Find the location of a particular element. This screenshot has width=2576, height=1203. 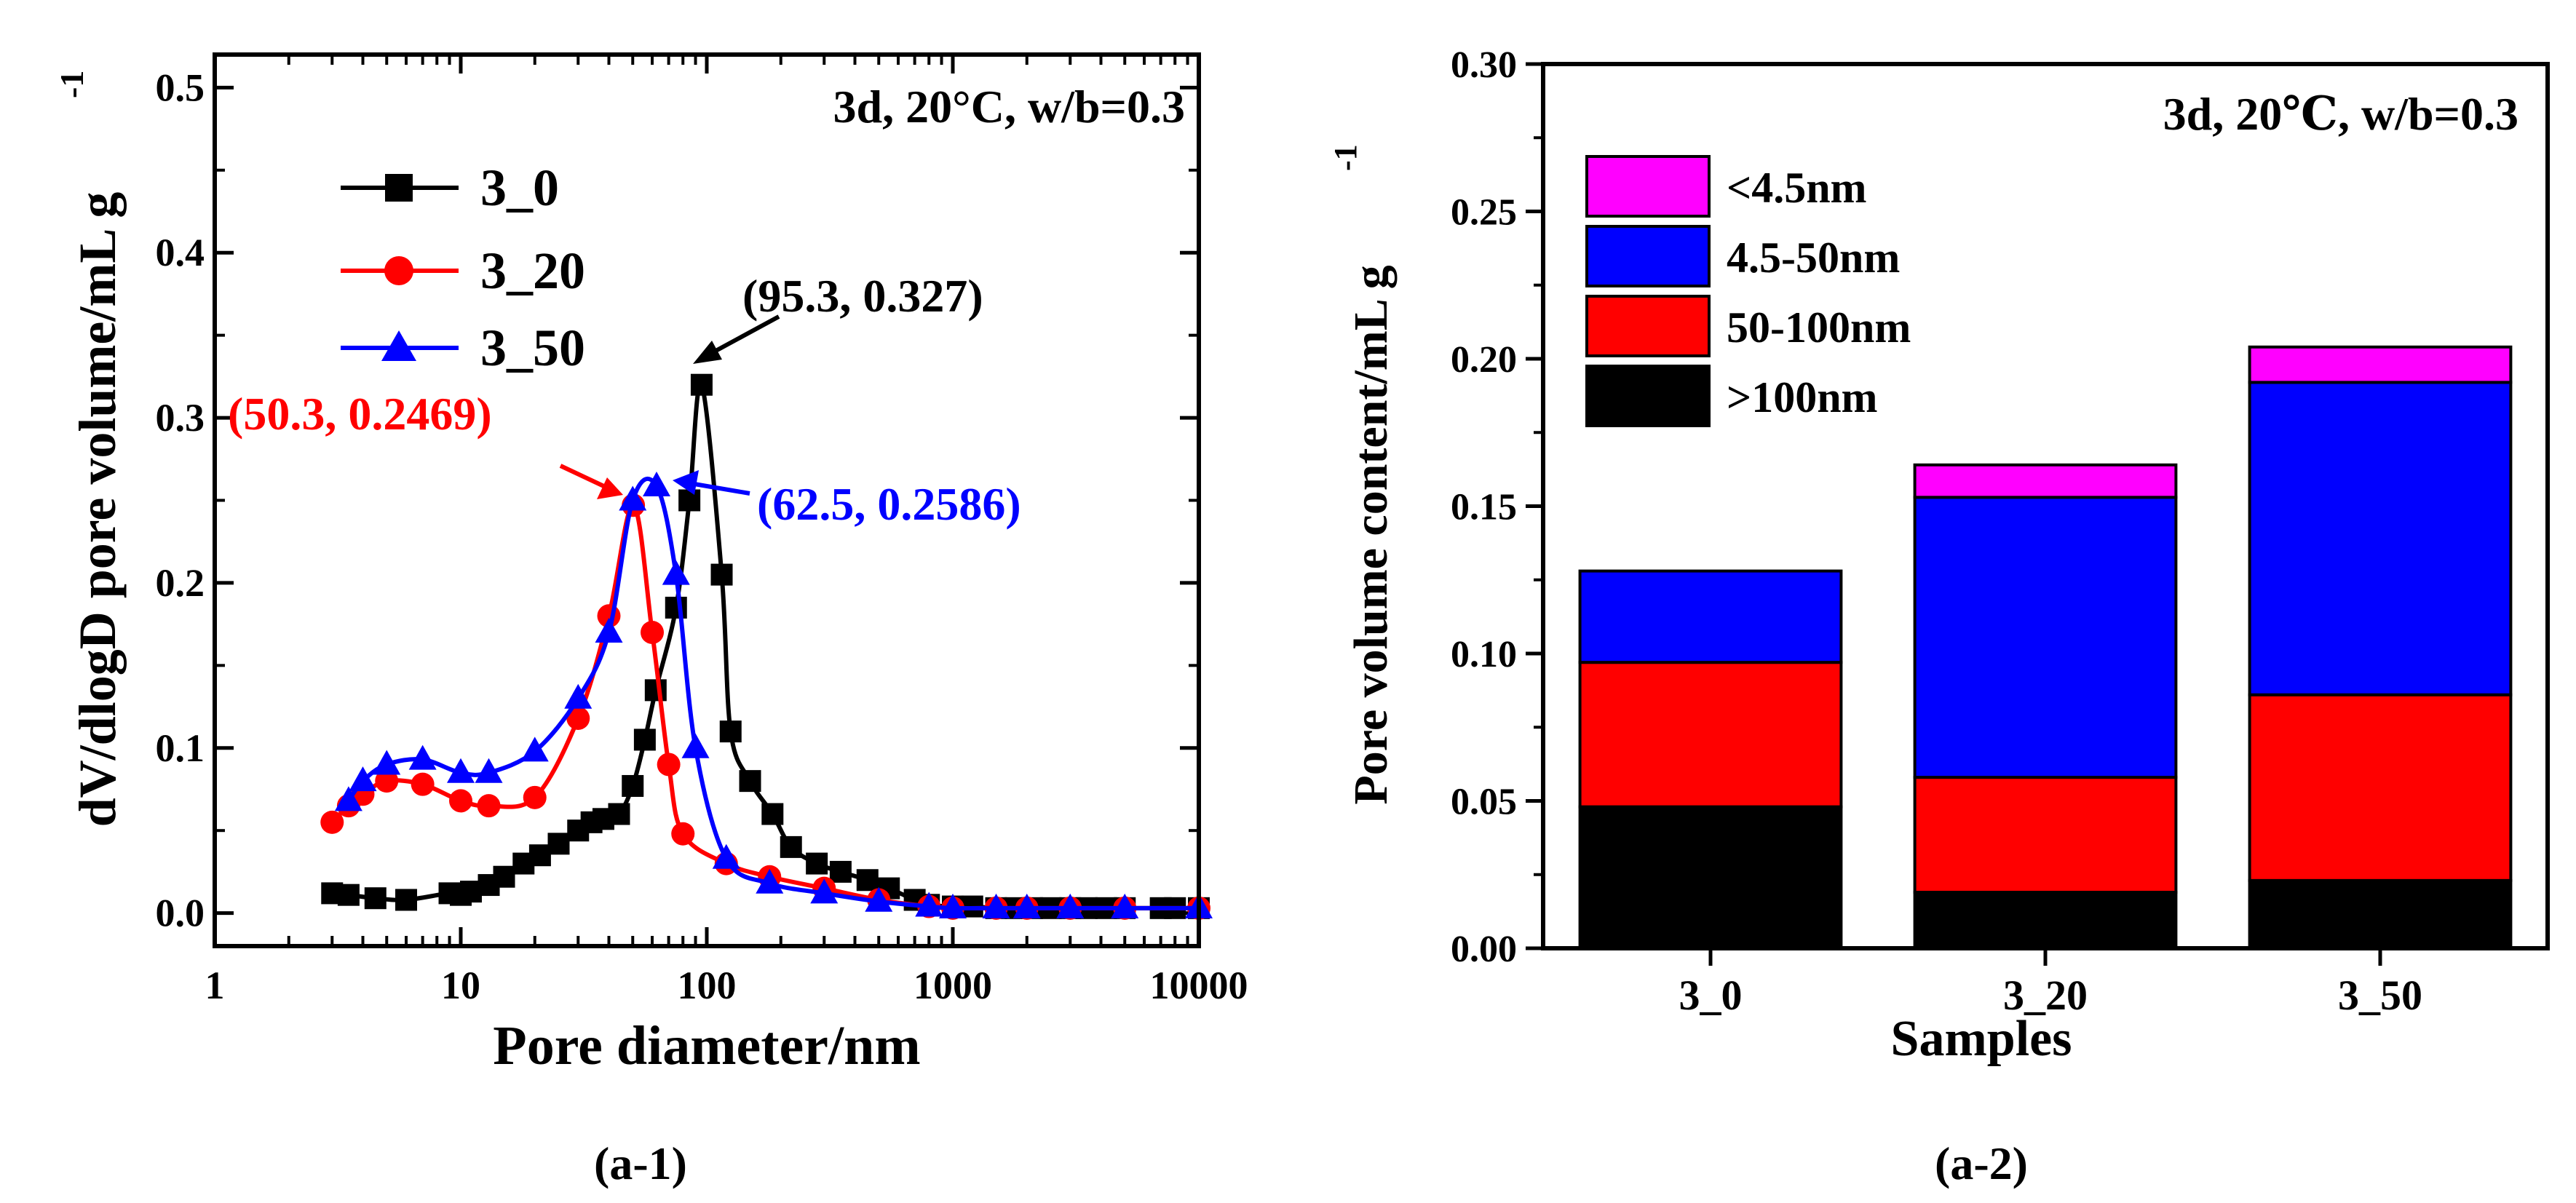

p2-bar-segment-3_50-50-100nm is located at coordinates (2380, 788).